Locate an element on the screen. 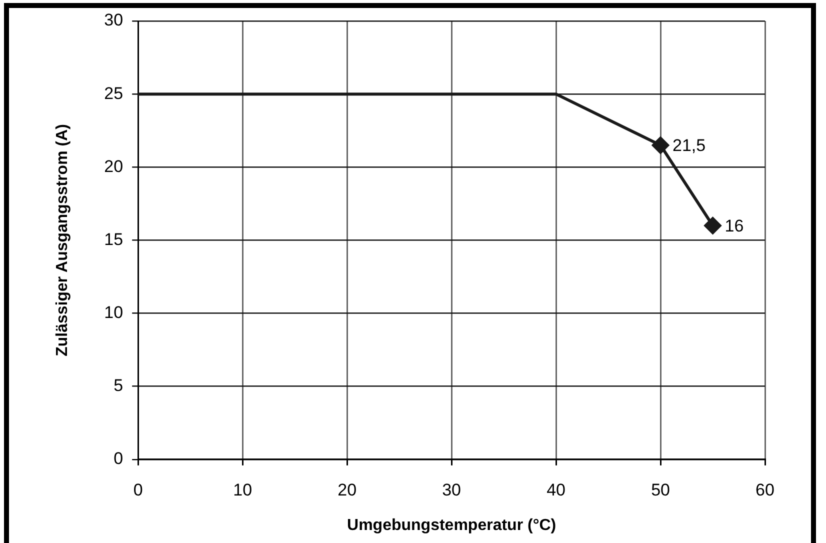  x-tick-label: 60 is located at coordinates (765, 490).